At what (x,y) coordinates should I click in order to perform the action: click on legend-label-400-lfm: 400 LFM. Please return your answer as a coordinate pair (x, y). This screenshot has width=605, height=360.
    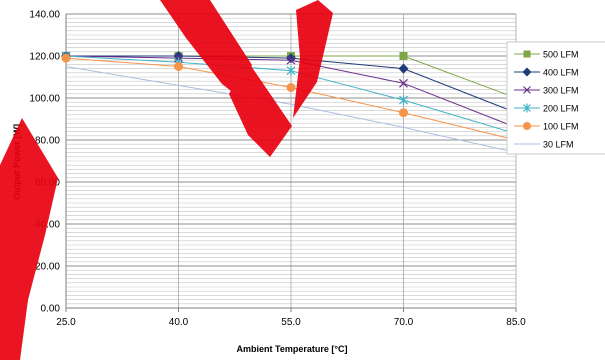
    Looking at the image, I should click on (561, 73).